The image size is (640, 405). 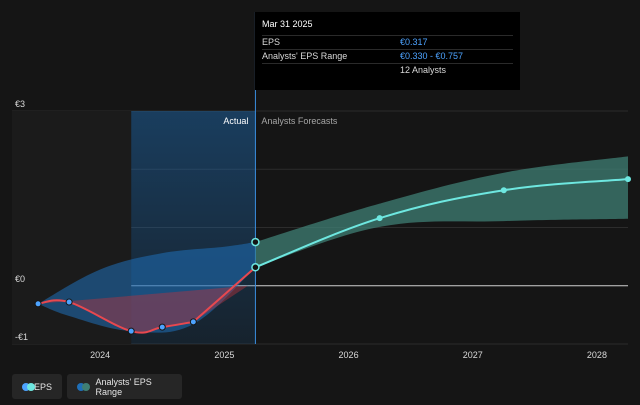 I want to click on y-tick-label: €0, so click(x=20, y=279).